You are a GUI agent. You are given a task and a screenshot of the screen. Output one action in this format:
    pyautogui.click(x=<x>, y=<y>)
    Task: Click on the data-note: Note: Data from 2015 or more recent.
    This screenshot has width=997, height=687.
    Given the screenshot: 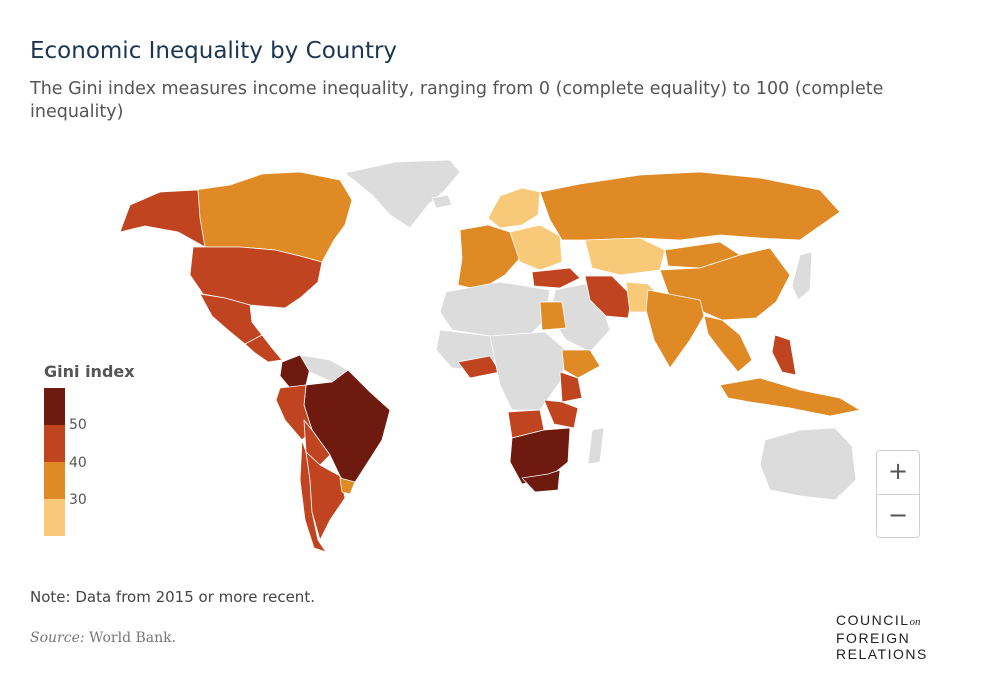 What is the action you would take?
    pyautogui.click(x=172, y=597)
    